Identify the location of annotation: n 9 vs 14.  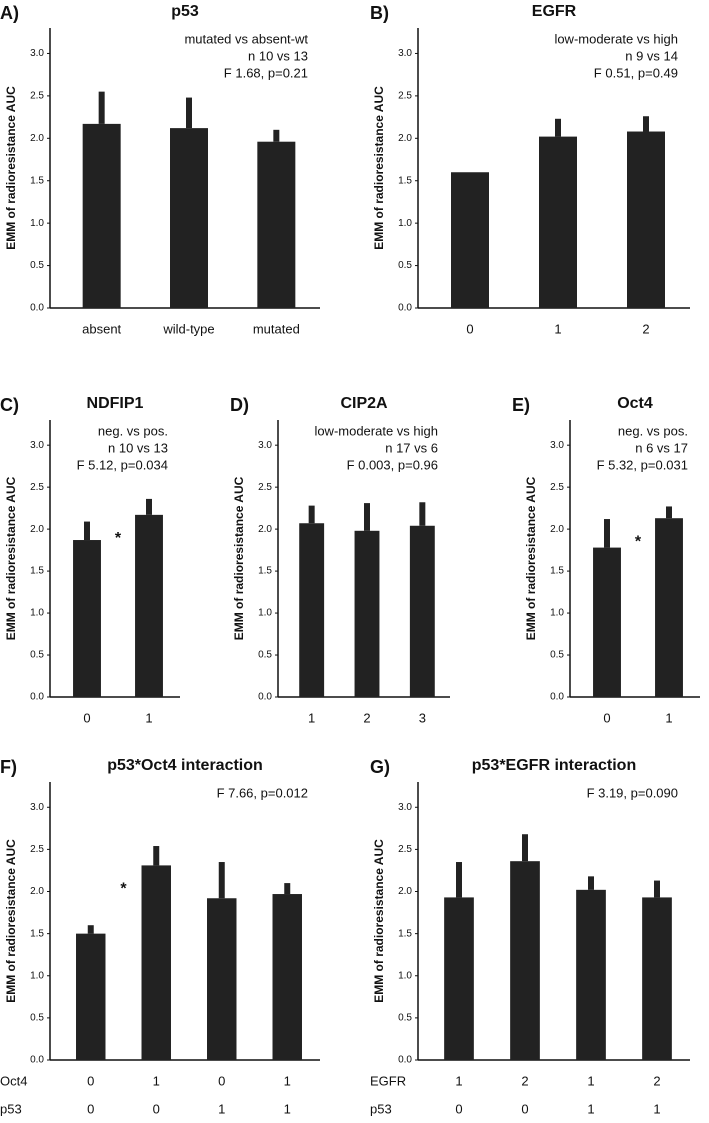
(651, 55).